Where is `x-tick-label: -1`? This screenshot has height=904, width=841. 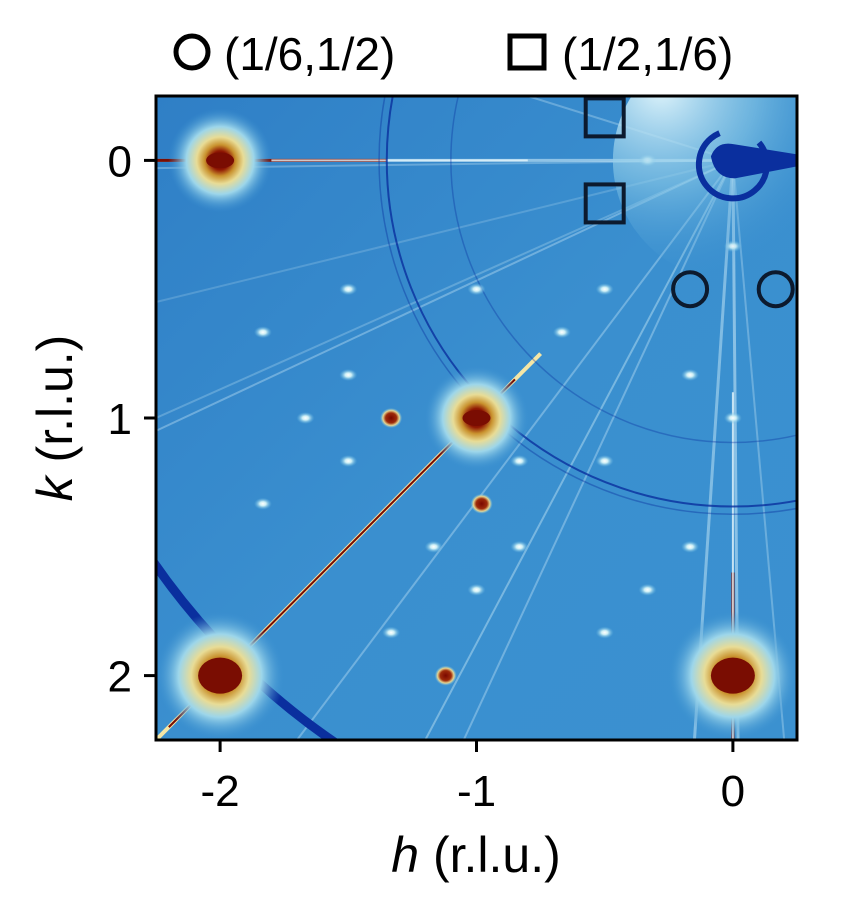 x-tick-label: -1 is located at coordinates (476, 791).